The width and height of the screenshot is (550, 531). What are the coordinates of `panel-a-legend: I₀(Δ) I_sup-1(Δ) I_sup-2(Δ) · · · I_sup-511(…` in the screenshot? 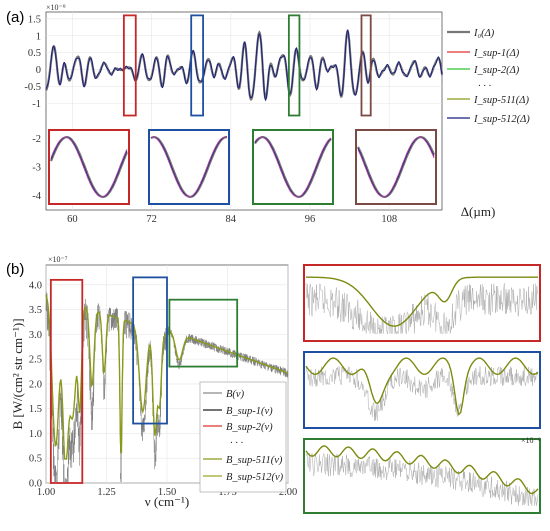 It's located at (488, 76).